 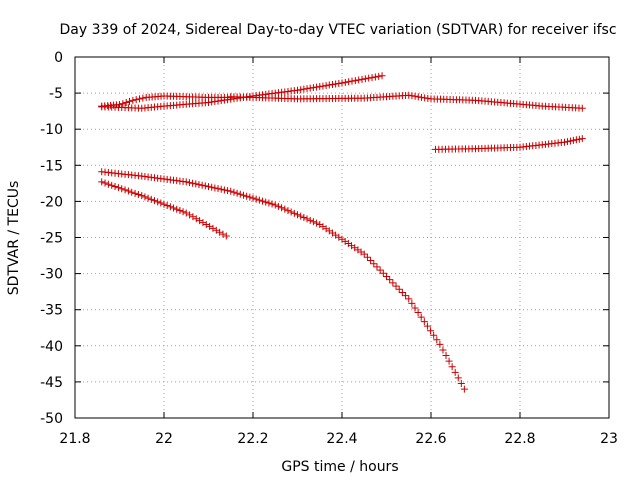 What do you see at coordinates (58, 58) in the screenshot?
I see `y-tick-label: 0` at bounding box center [58, 58].